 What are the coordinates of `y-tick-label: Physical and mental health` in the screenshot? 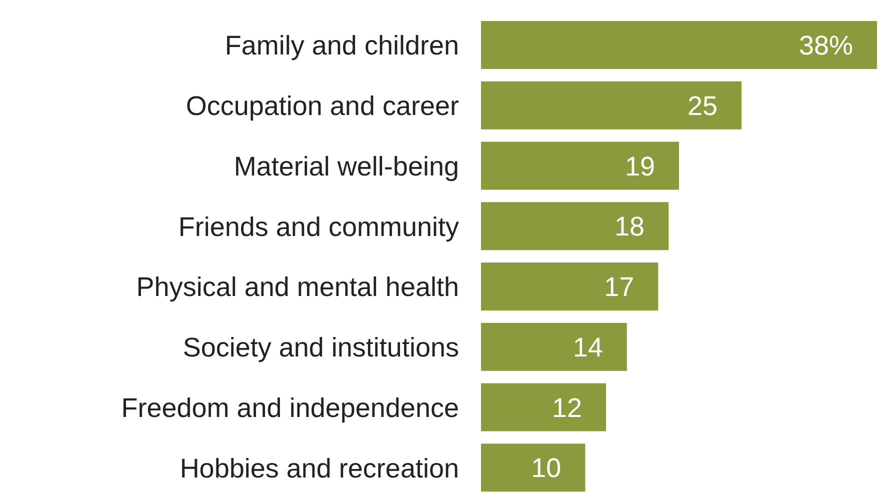 It's located at (297, 287).